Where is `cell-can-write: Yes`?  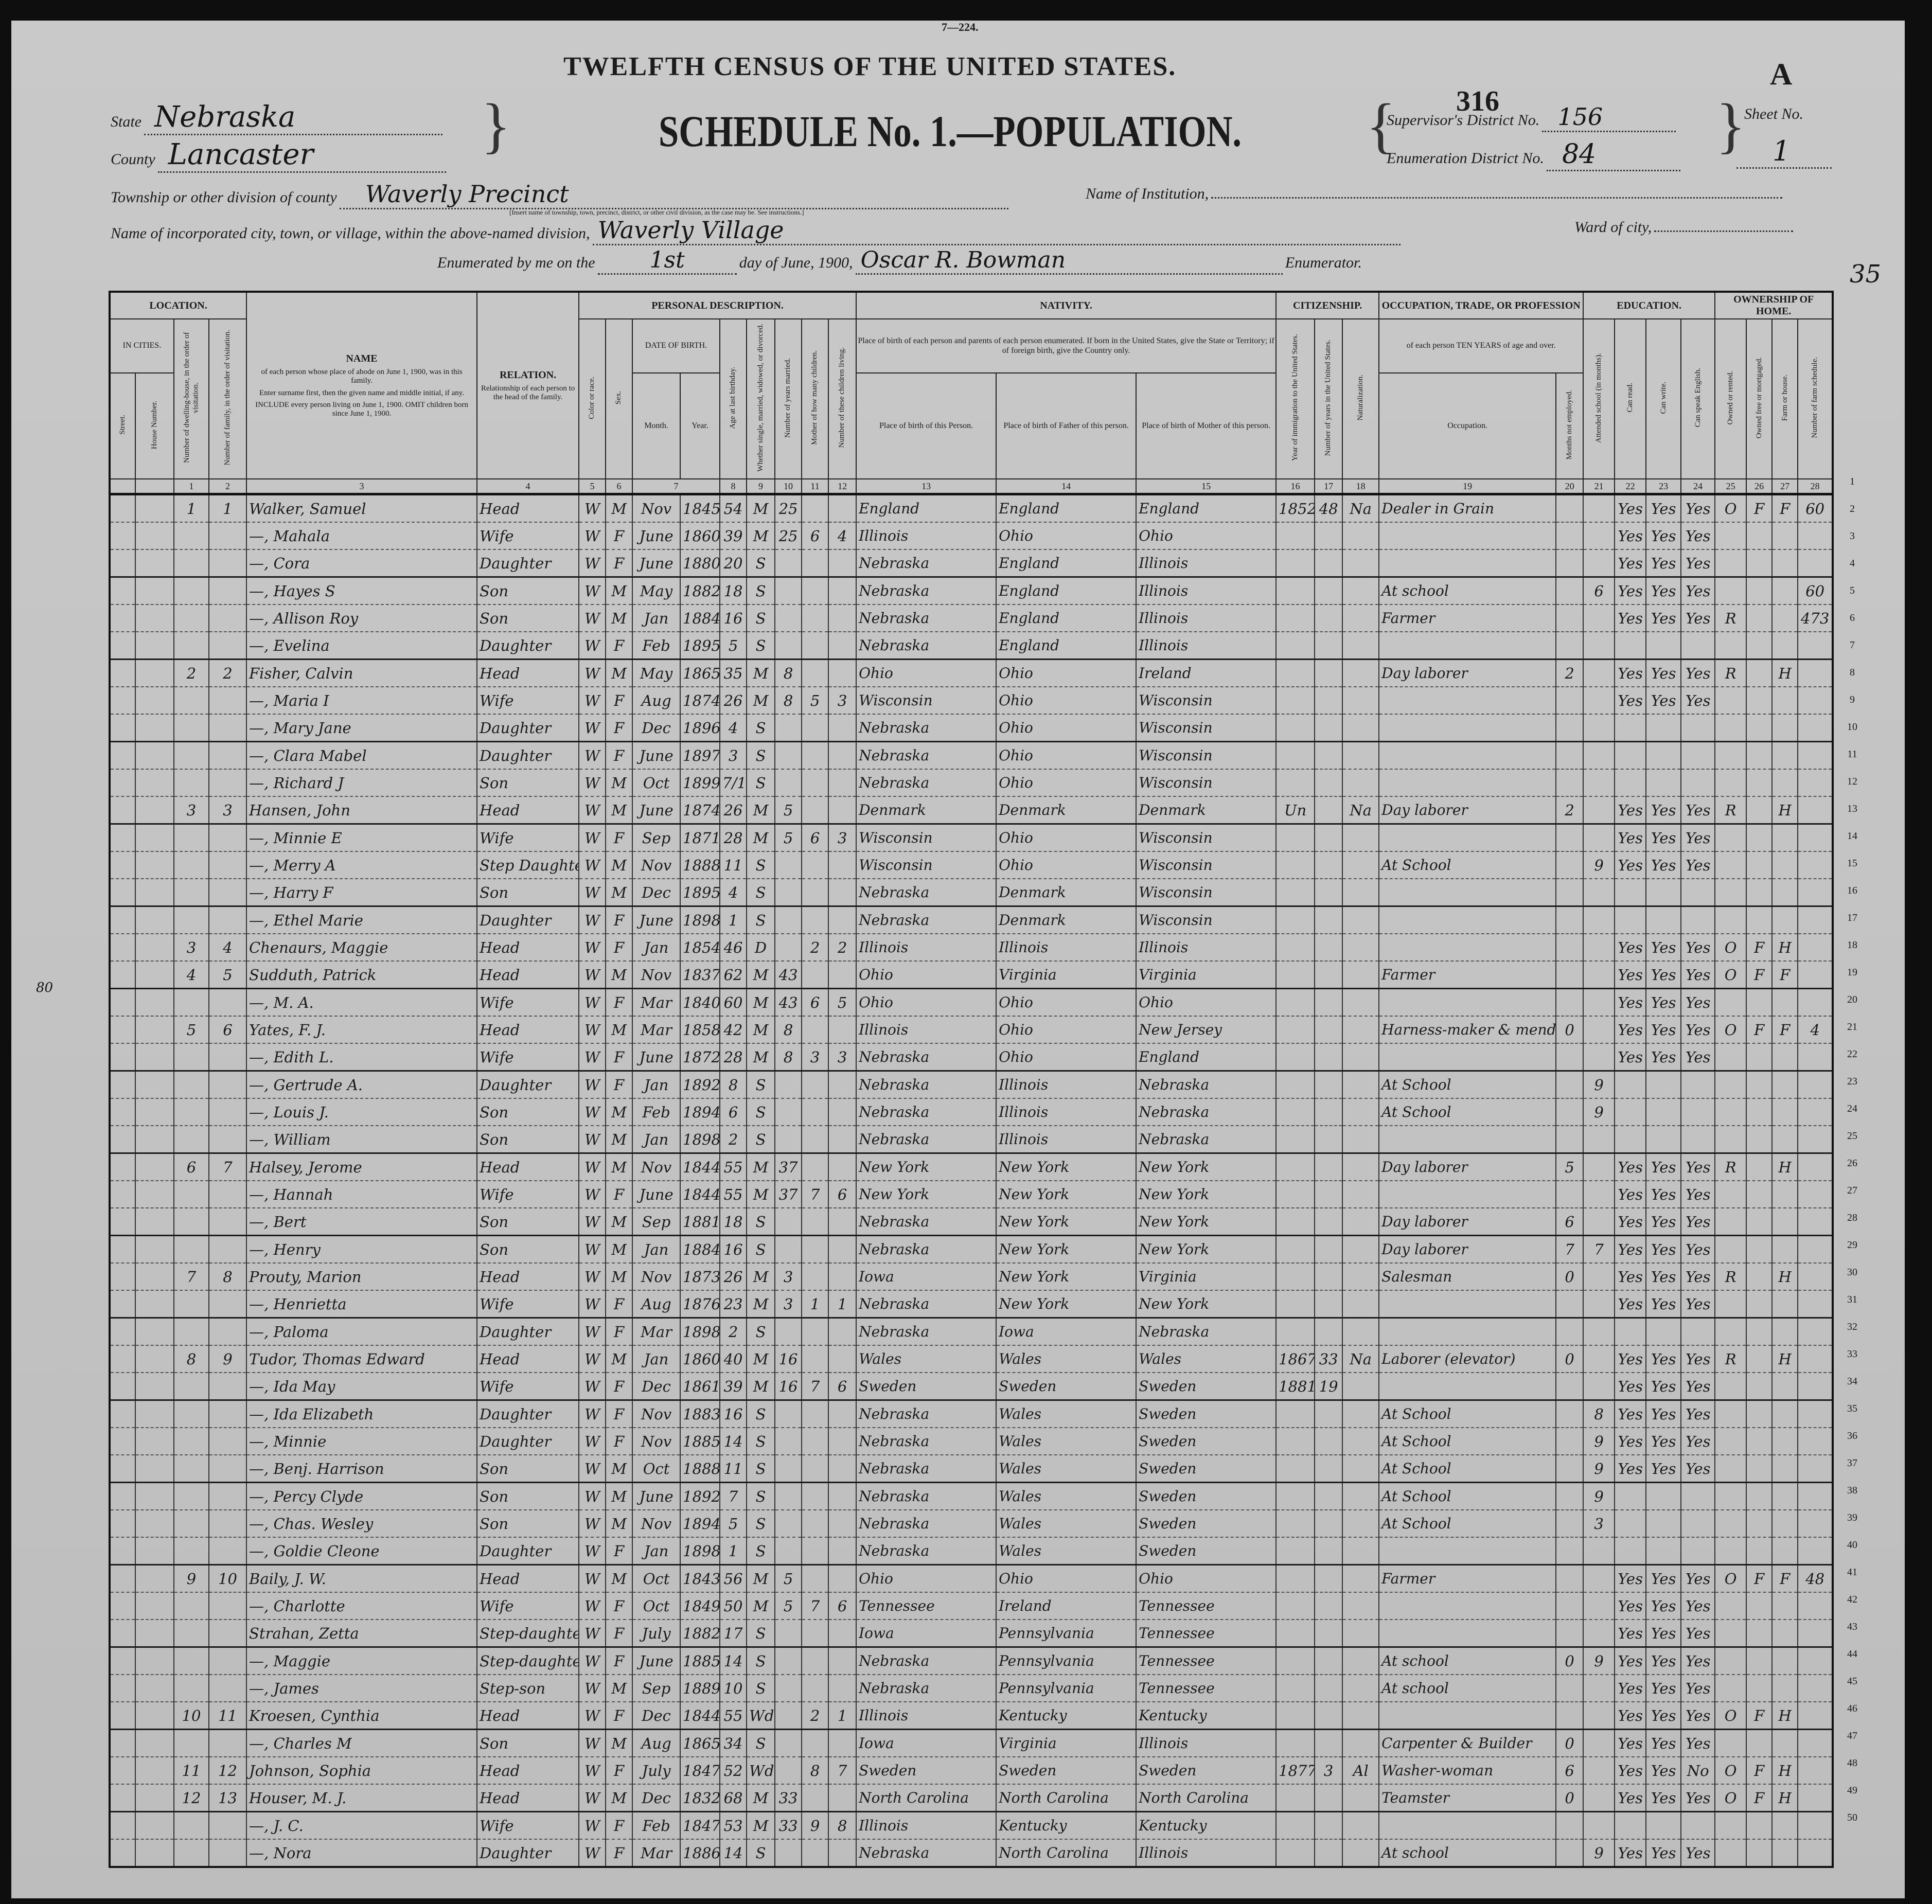
cell-can-write: Yes is located at coordinates (1663, 1222).